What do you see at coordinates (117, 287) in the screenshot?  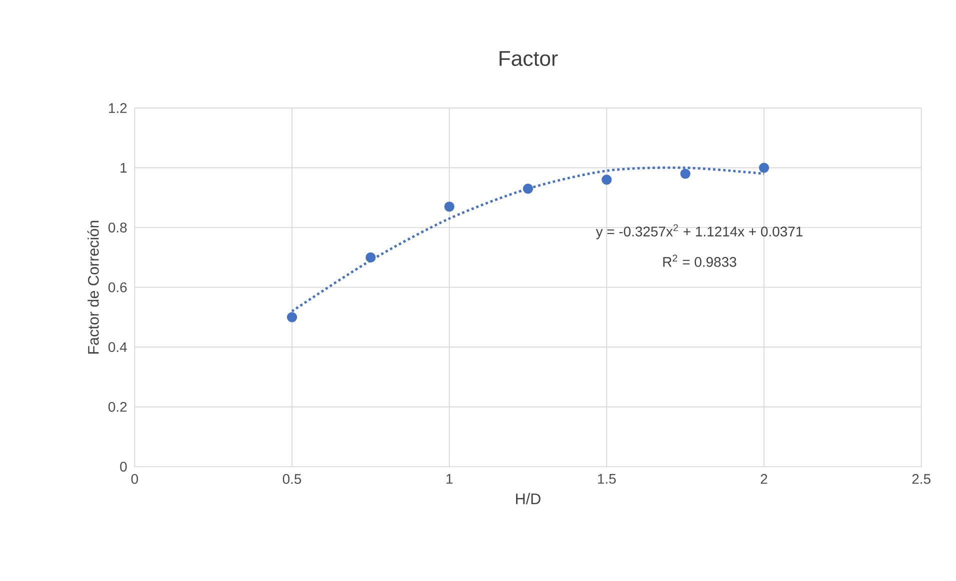 I see `y-tick-label: 0.6` at bounding box center [117, 287].